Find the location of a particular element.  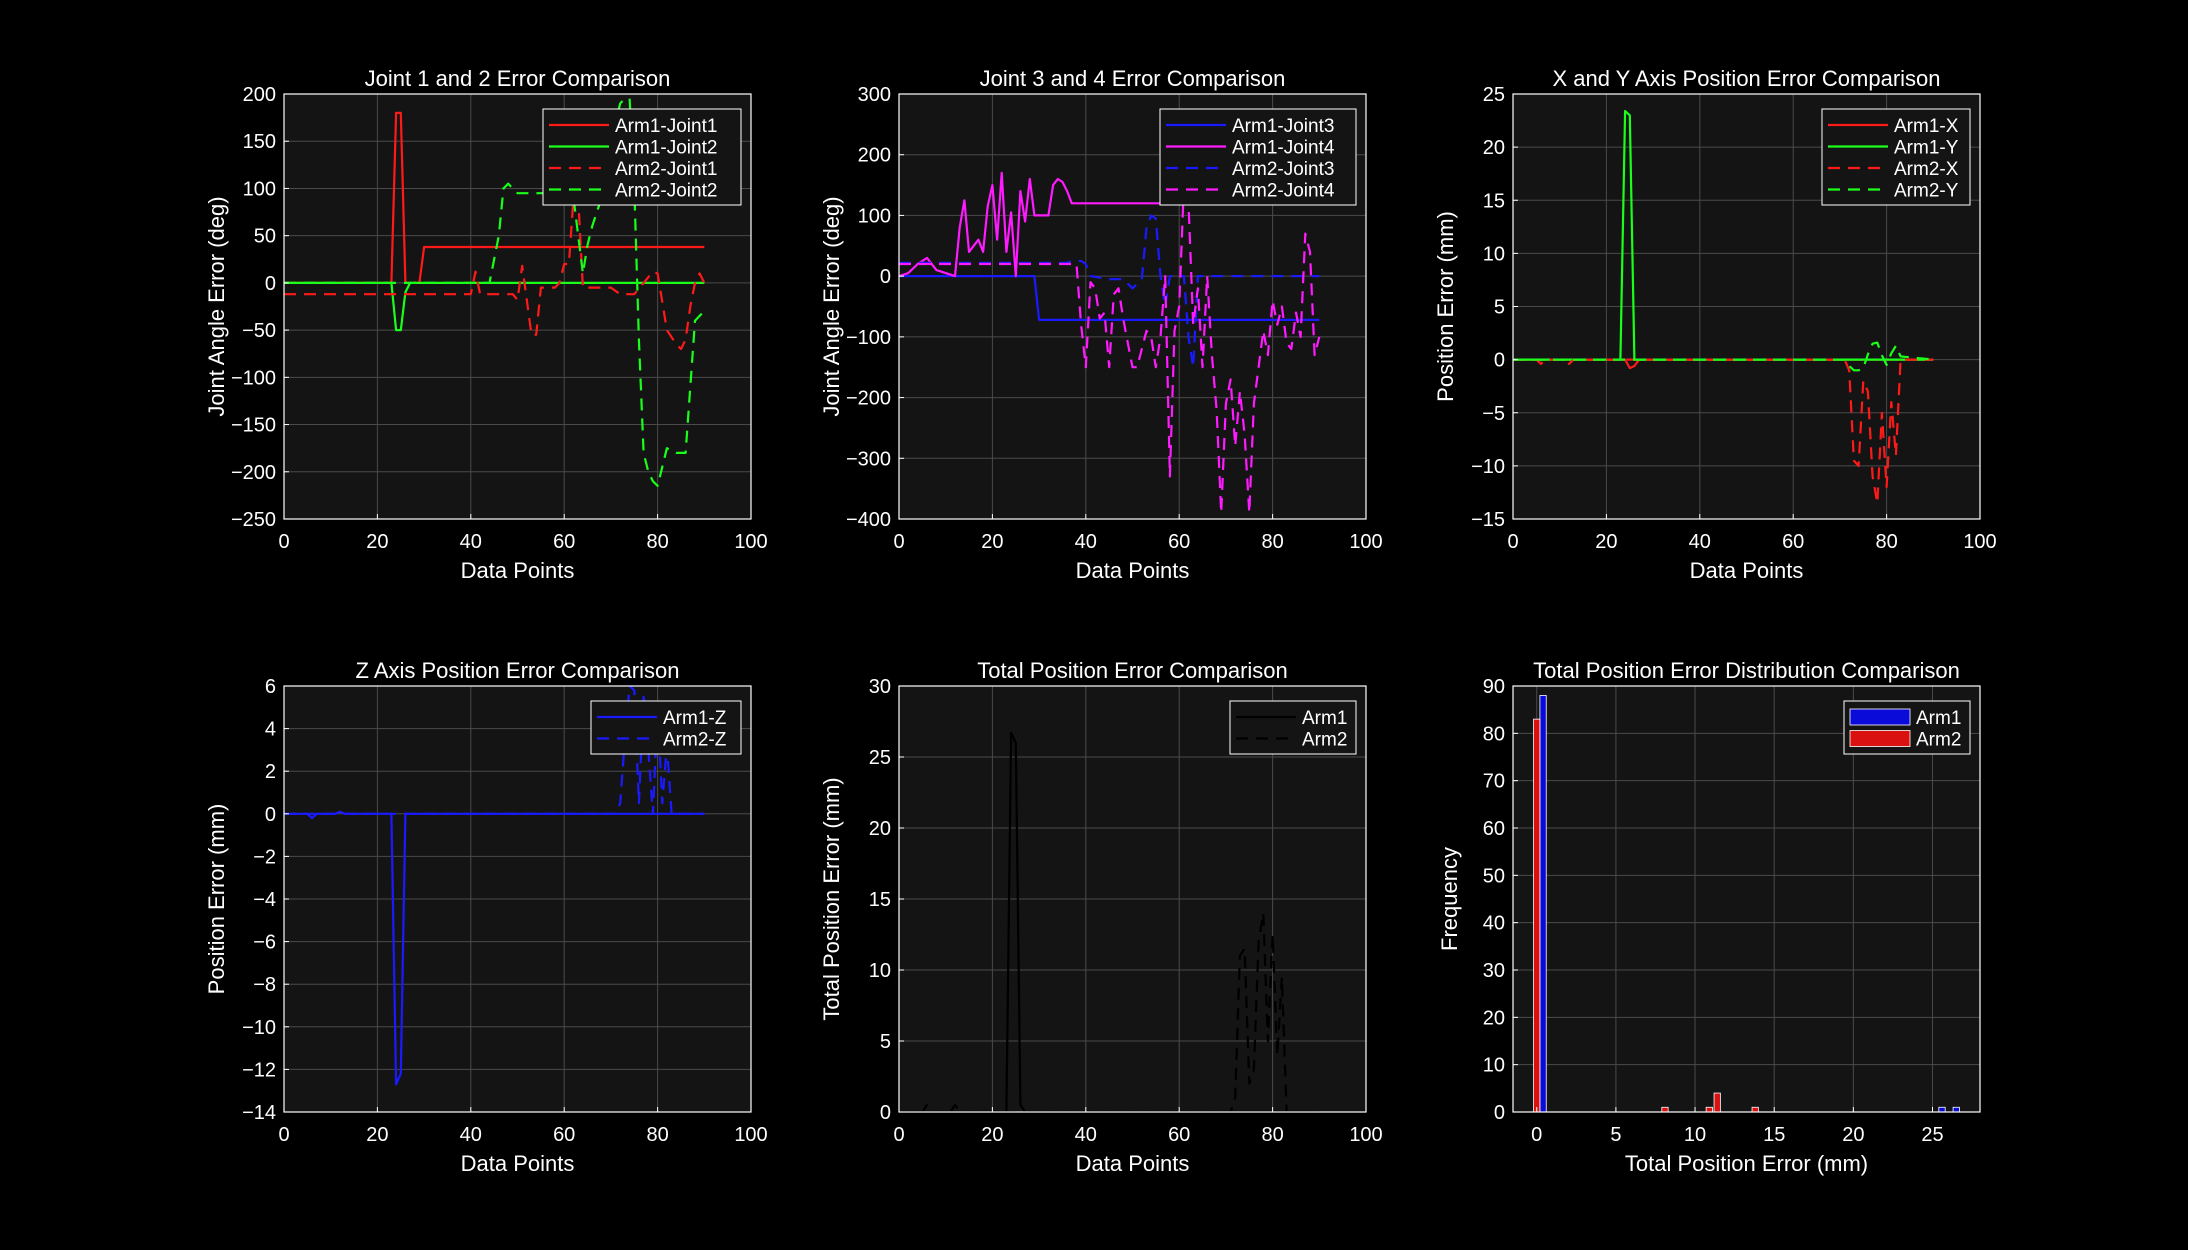

x-tick-label: 5 is located at coordinates (1615, 1135).